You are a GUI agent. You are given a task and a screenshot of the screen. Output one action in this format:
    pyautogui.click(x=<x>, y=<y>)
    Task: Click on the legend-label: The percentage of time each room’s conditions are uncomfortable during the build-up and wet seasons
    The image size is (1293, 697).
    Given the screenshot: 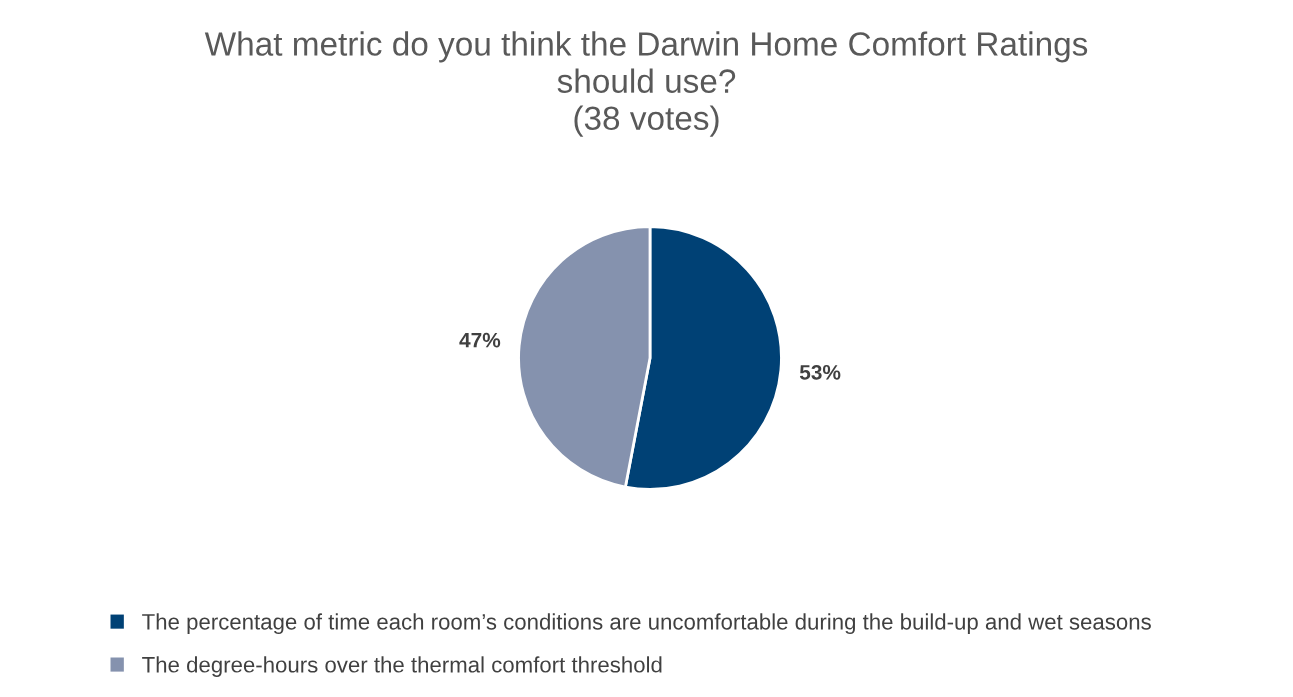 What is the action you would take?
    pyautogui.click(x=646, y=624)
    